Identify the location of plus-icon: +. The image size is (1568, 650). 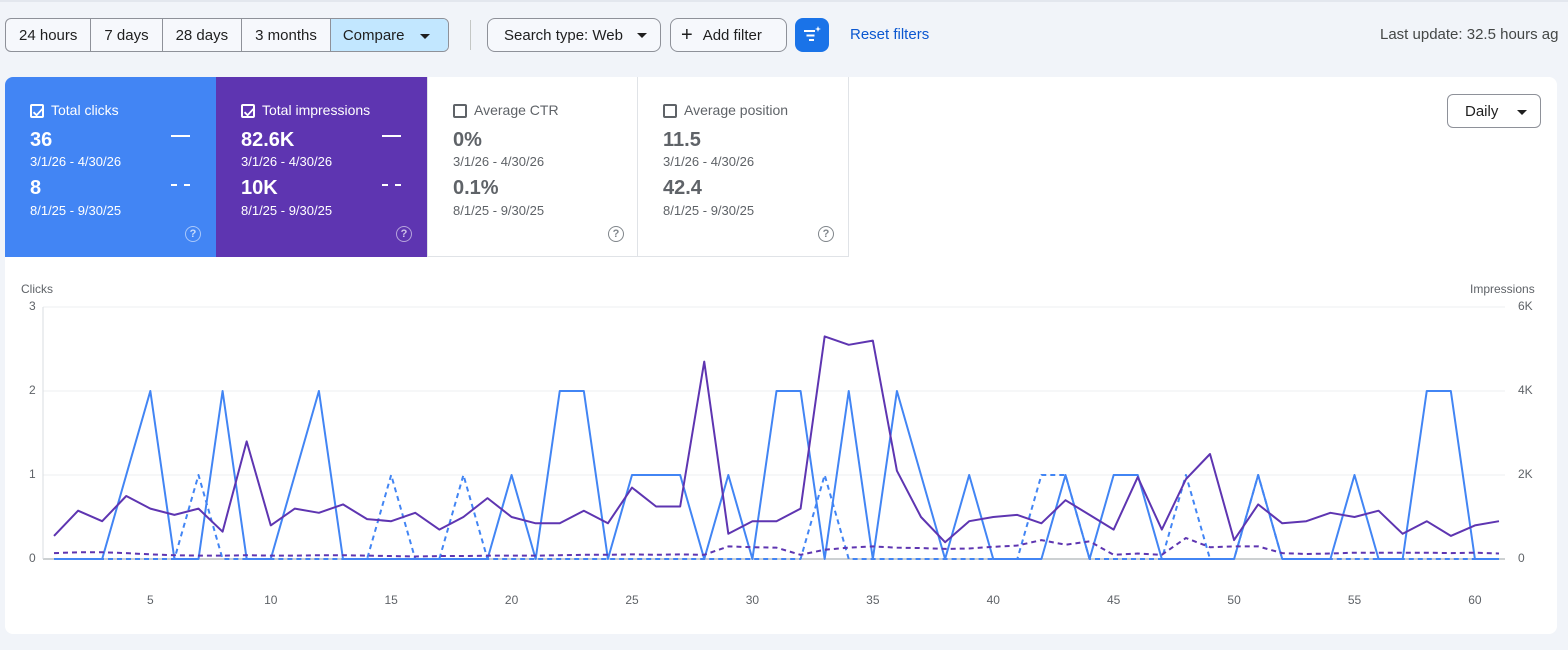
(687, 35).